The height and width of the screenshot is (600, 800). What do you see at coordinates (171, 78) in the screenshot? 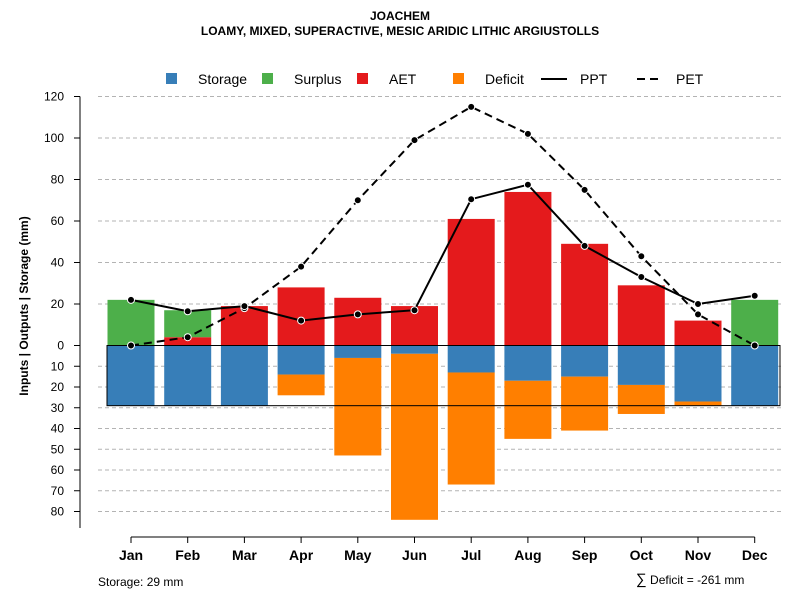
I see `legend-swatch-storage` at bounding box center [171, 78].